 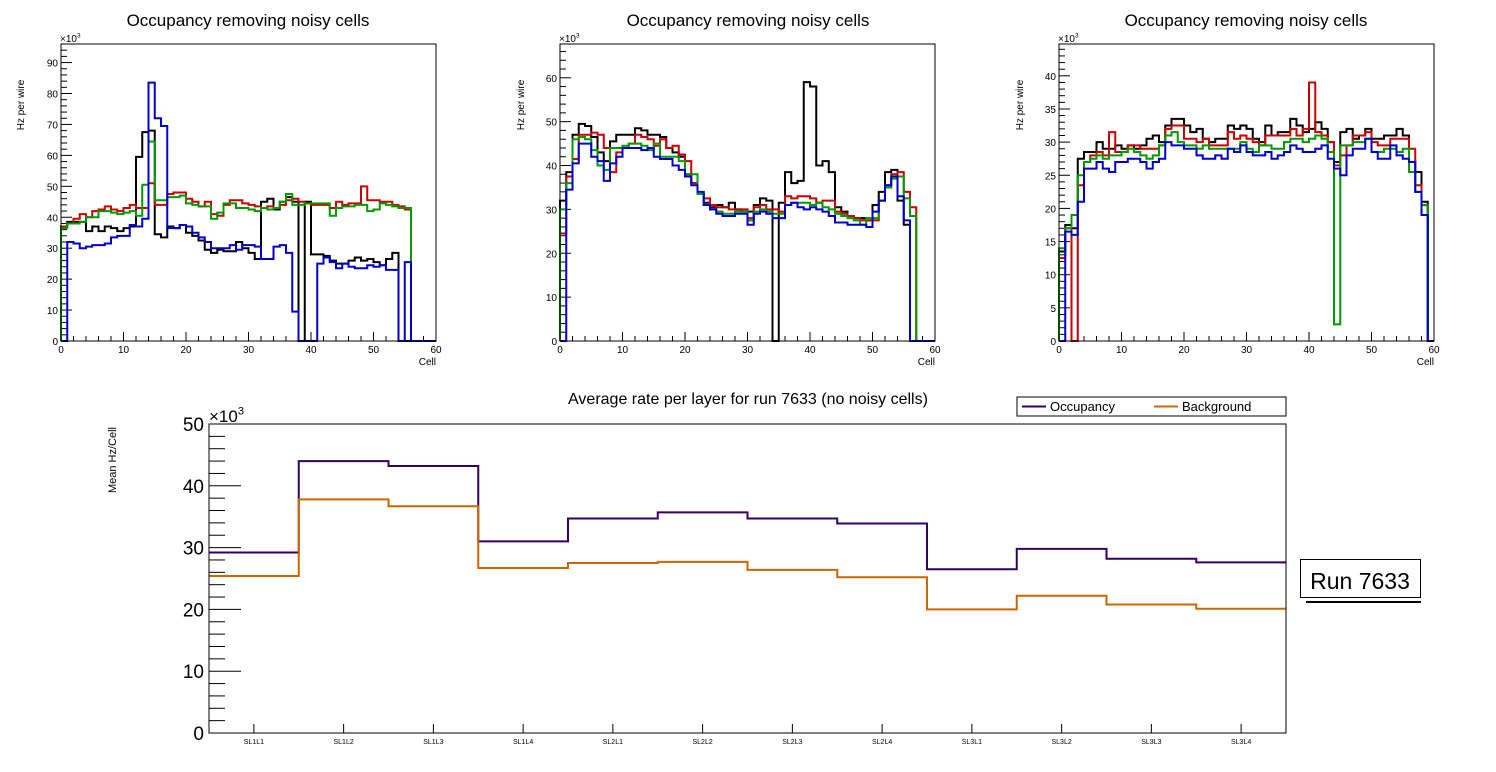 What do you see at coordinates (124, 350) in the screenshot?
I see `x-tick-label: 10` at bounding box center [124, 350].